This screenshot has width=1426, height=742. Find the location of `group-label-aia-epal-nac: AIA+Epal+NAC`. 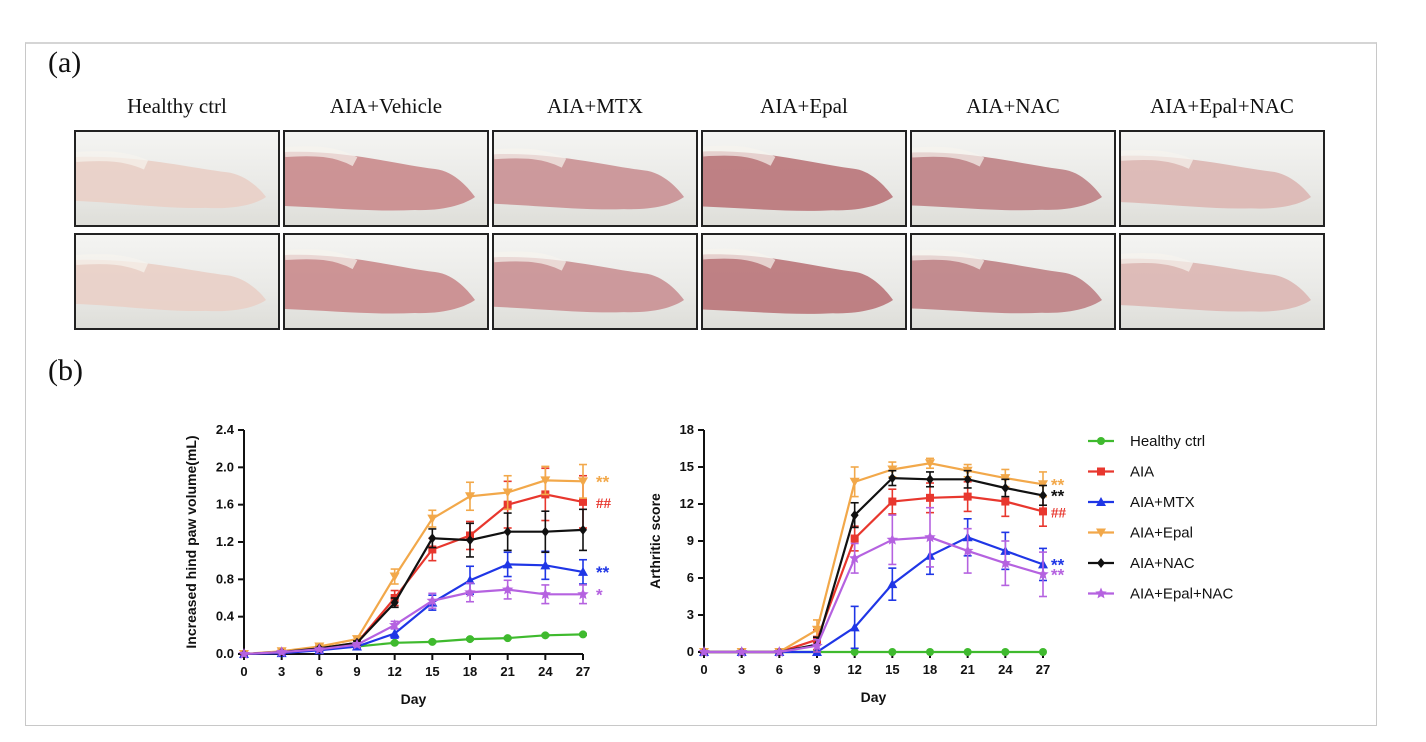

group-label-aia-epal-nac: AIA+Epal+NAC is located at coordinates (1222, 106).